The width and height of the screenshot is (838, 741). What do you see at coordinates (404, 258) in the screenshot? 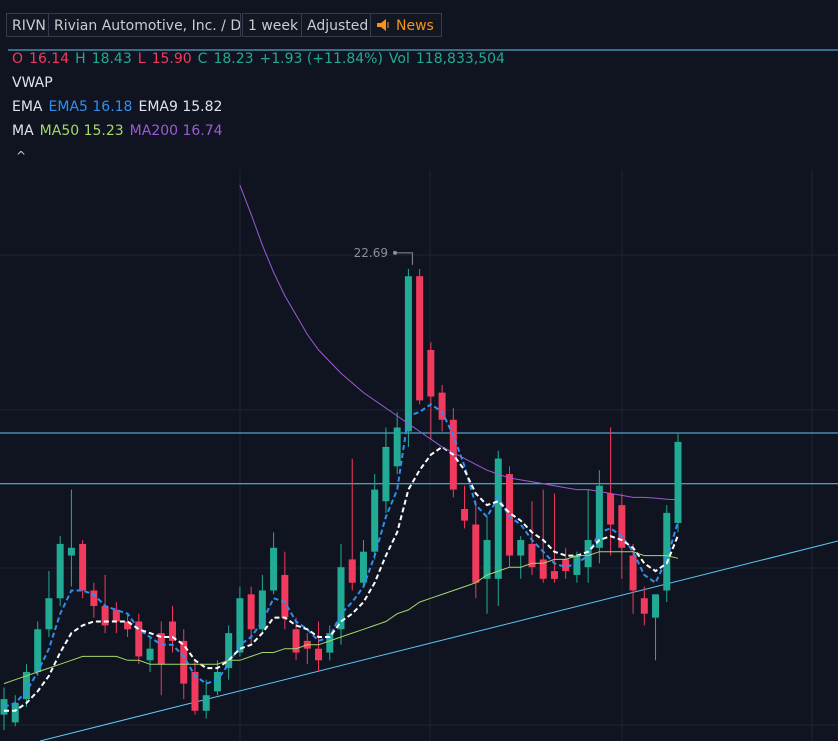
I see `peak-bracket` at bounding box center [404, 258].